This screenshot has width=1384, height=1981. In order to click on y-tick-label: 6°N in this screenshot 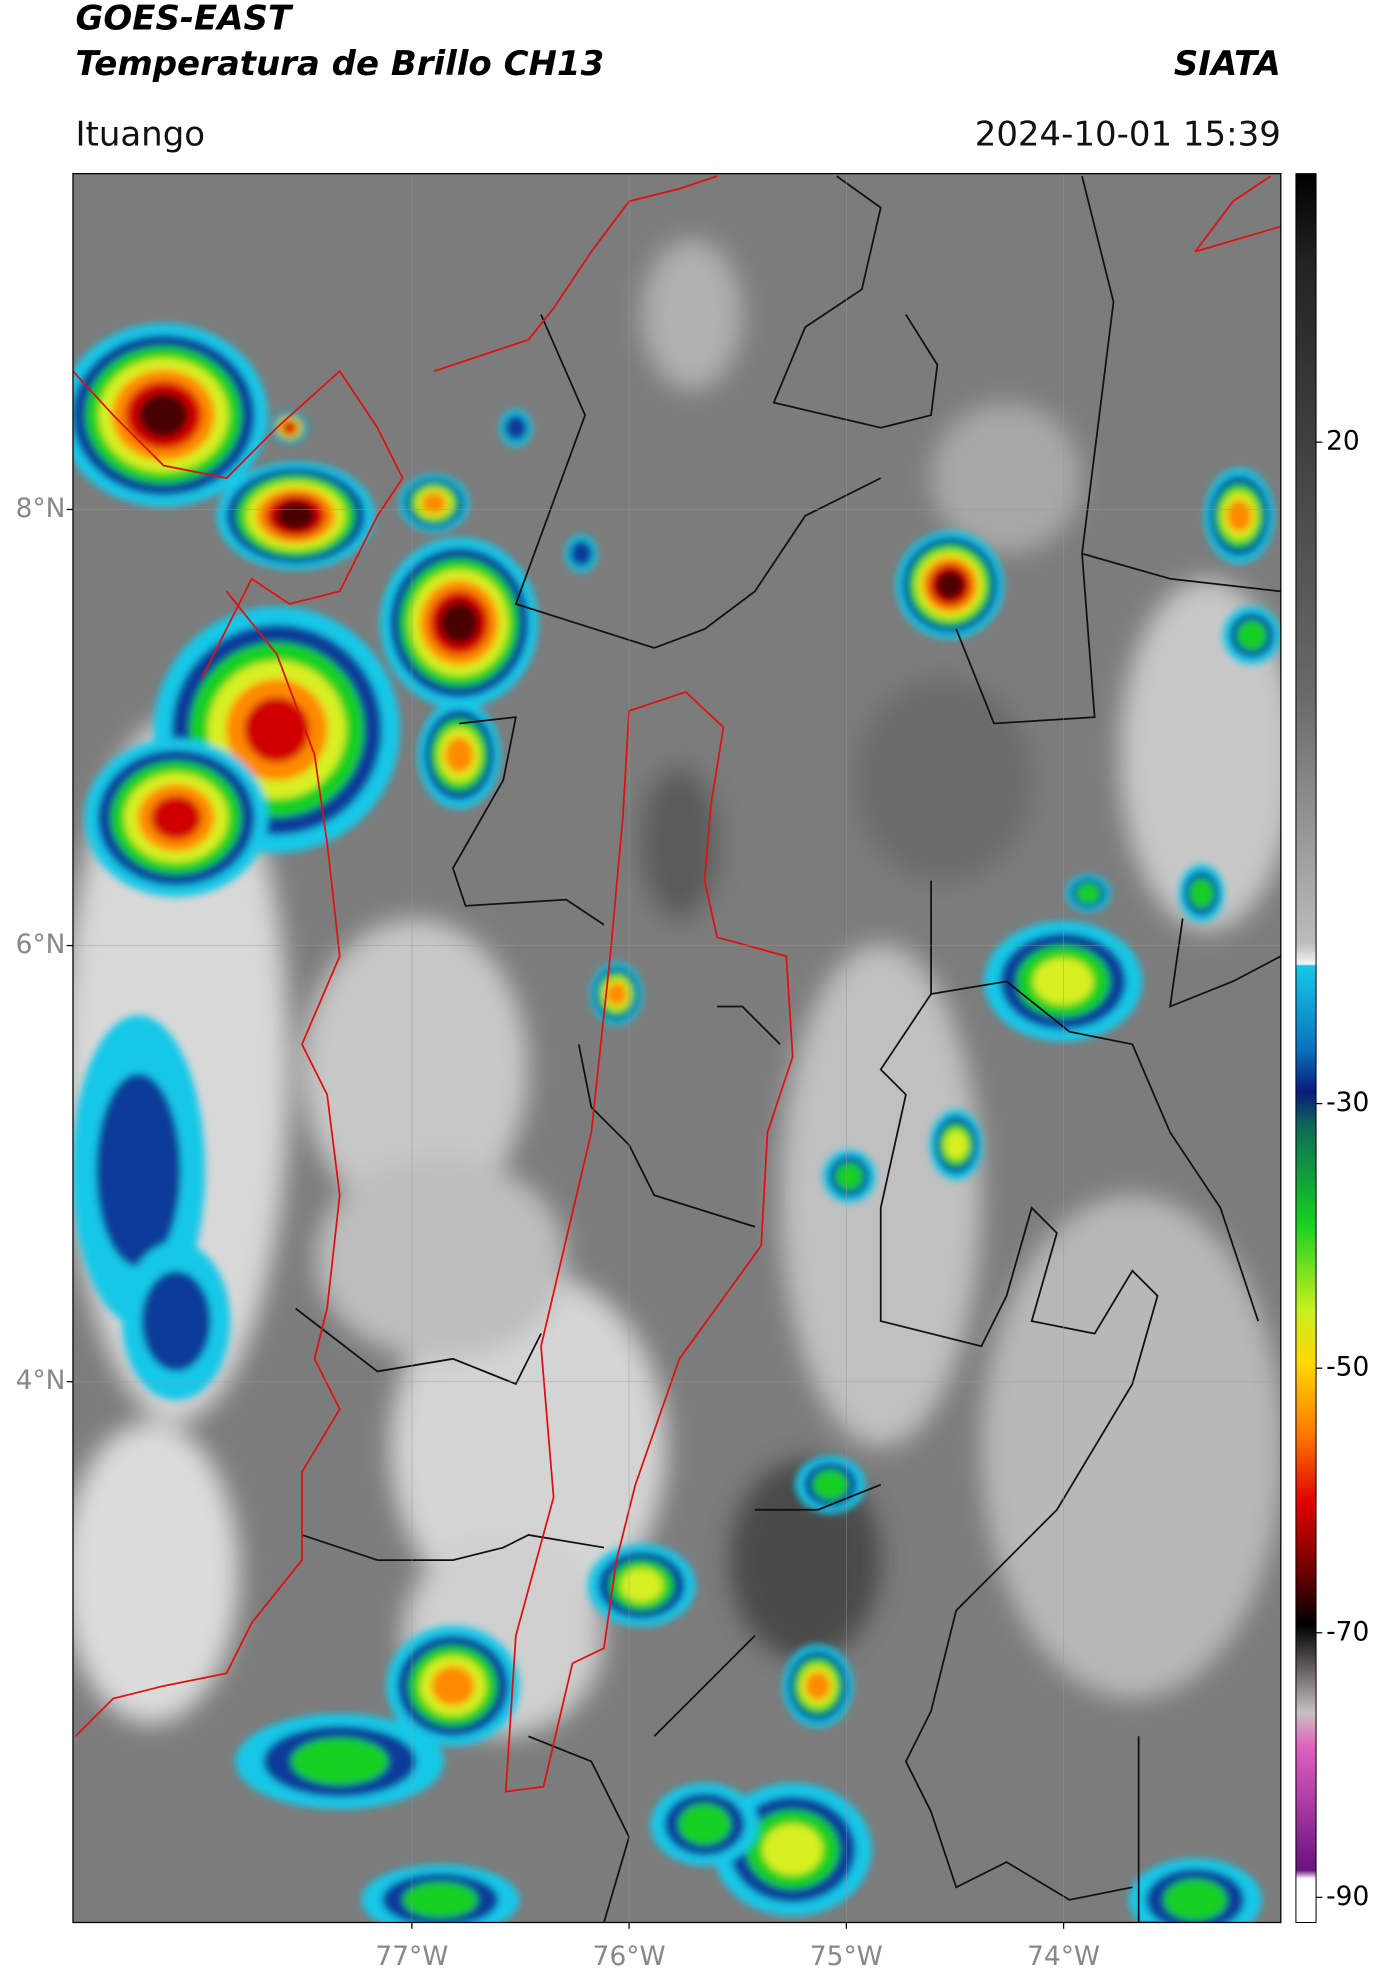, I will do `click(41, 944)`.